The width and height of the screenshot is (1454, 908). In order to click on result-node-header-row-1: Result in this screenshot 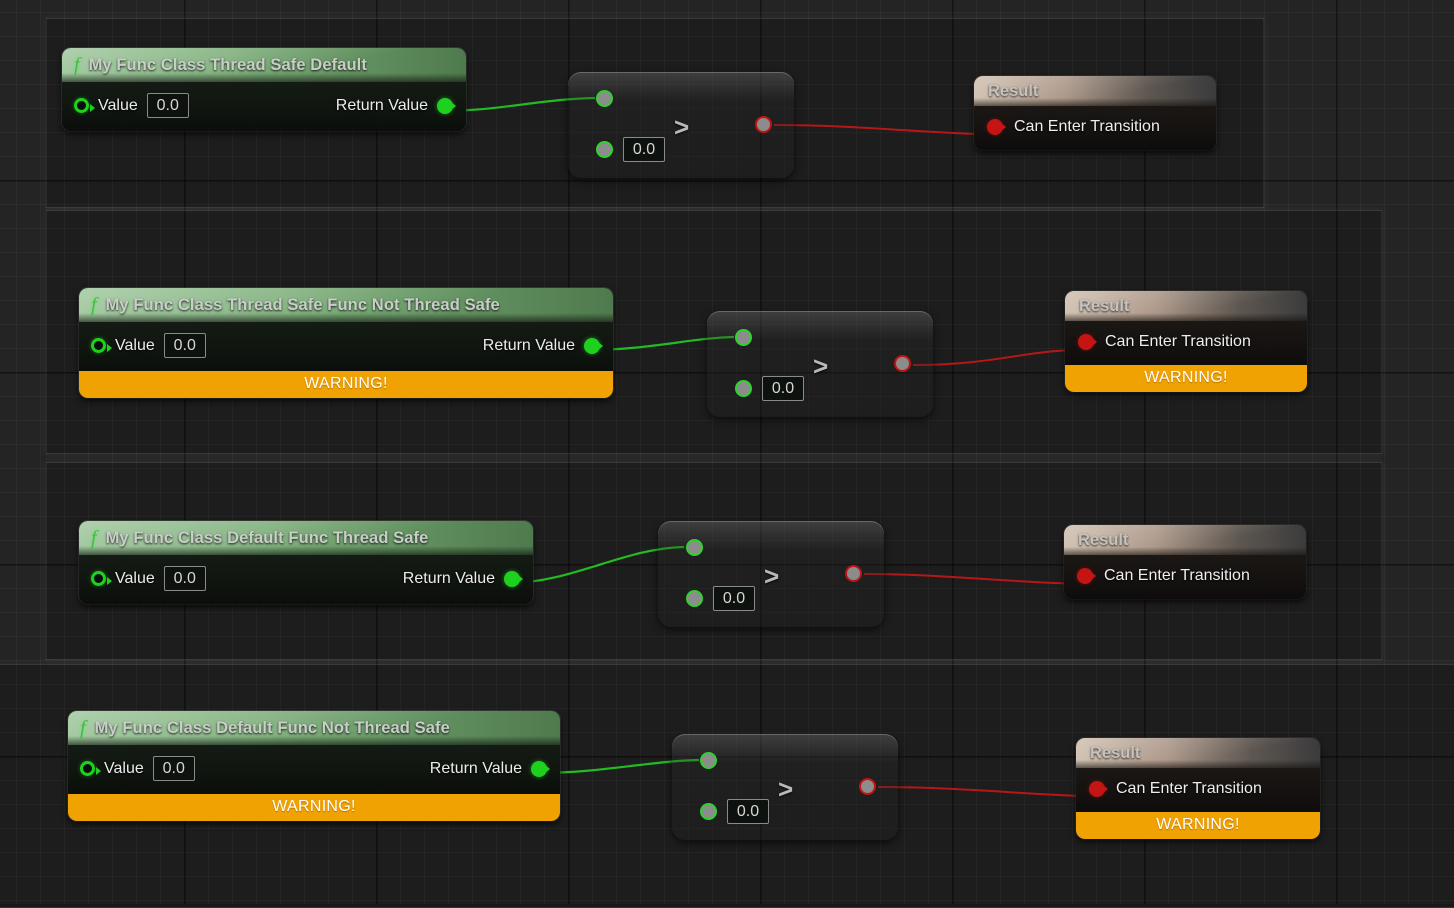, I will do `click(1095, 91)`.